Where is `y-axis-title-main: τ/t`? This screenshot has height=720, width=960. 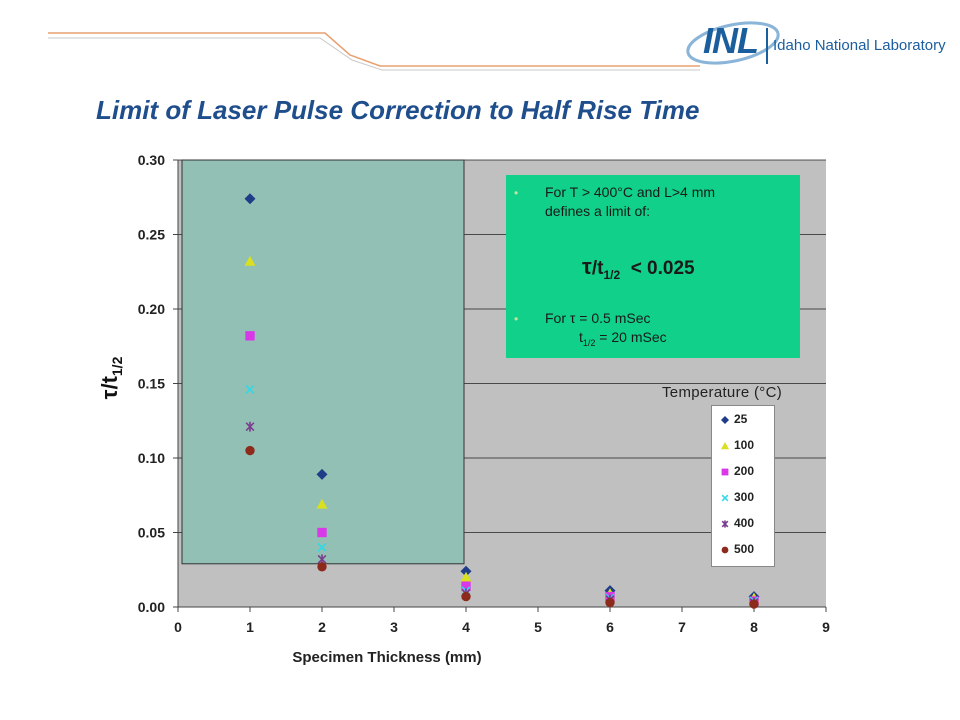 y-axis-title-main: τ/t is located at coordinates (109, 387).